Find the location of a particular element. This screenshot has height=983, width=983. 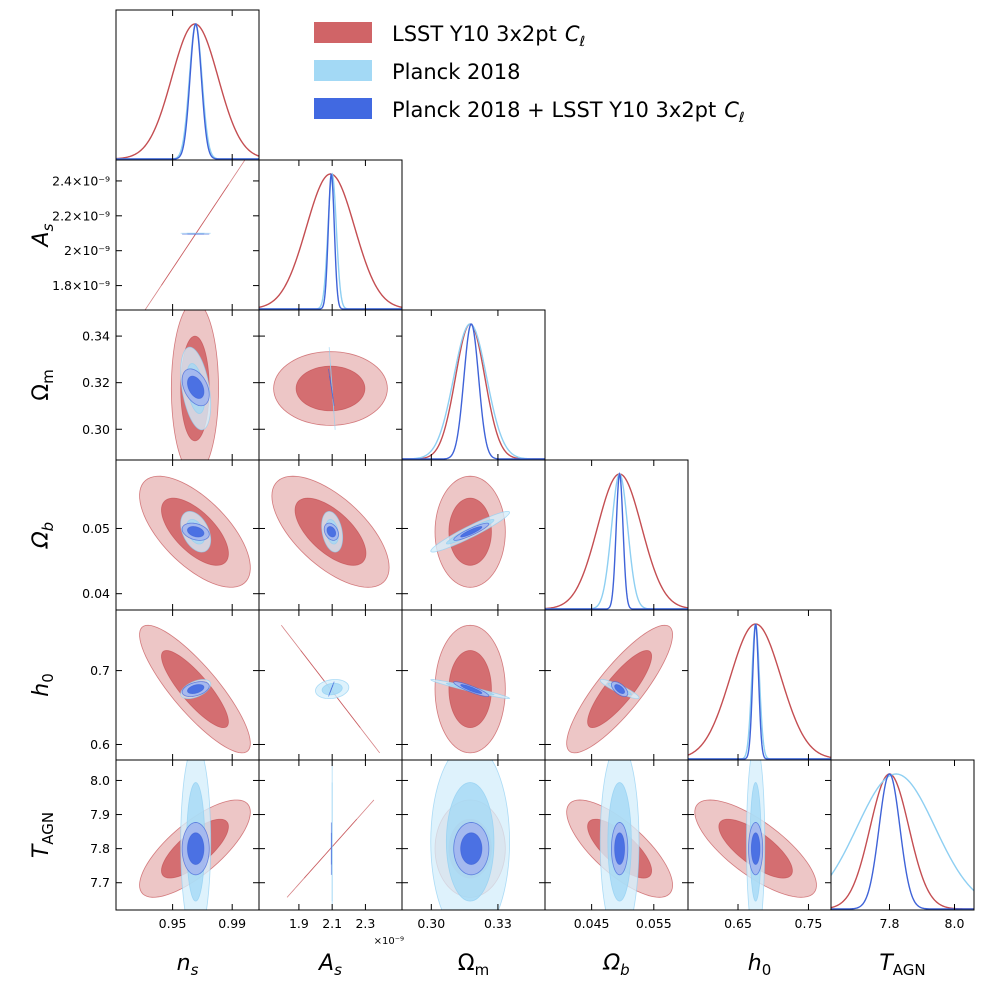

marginal-Omega_b is located at coordinates (616, 541).